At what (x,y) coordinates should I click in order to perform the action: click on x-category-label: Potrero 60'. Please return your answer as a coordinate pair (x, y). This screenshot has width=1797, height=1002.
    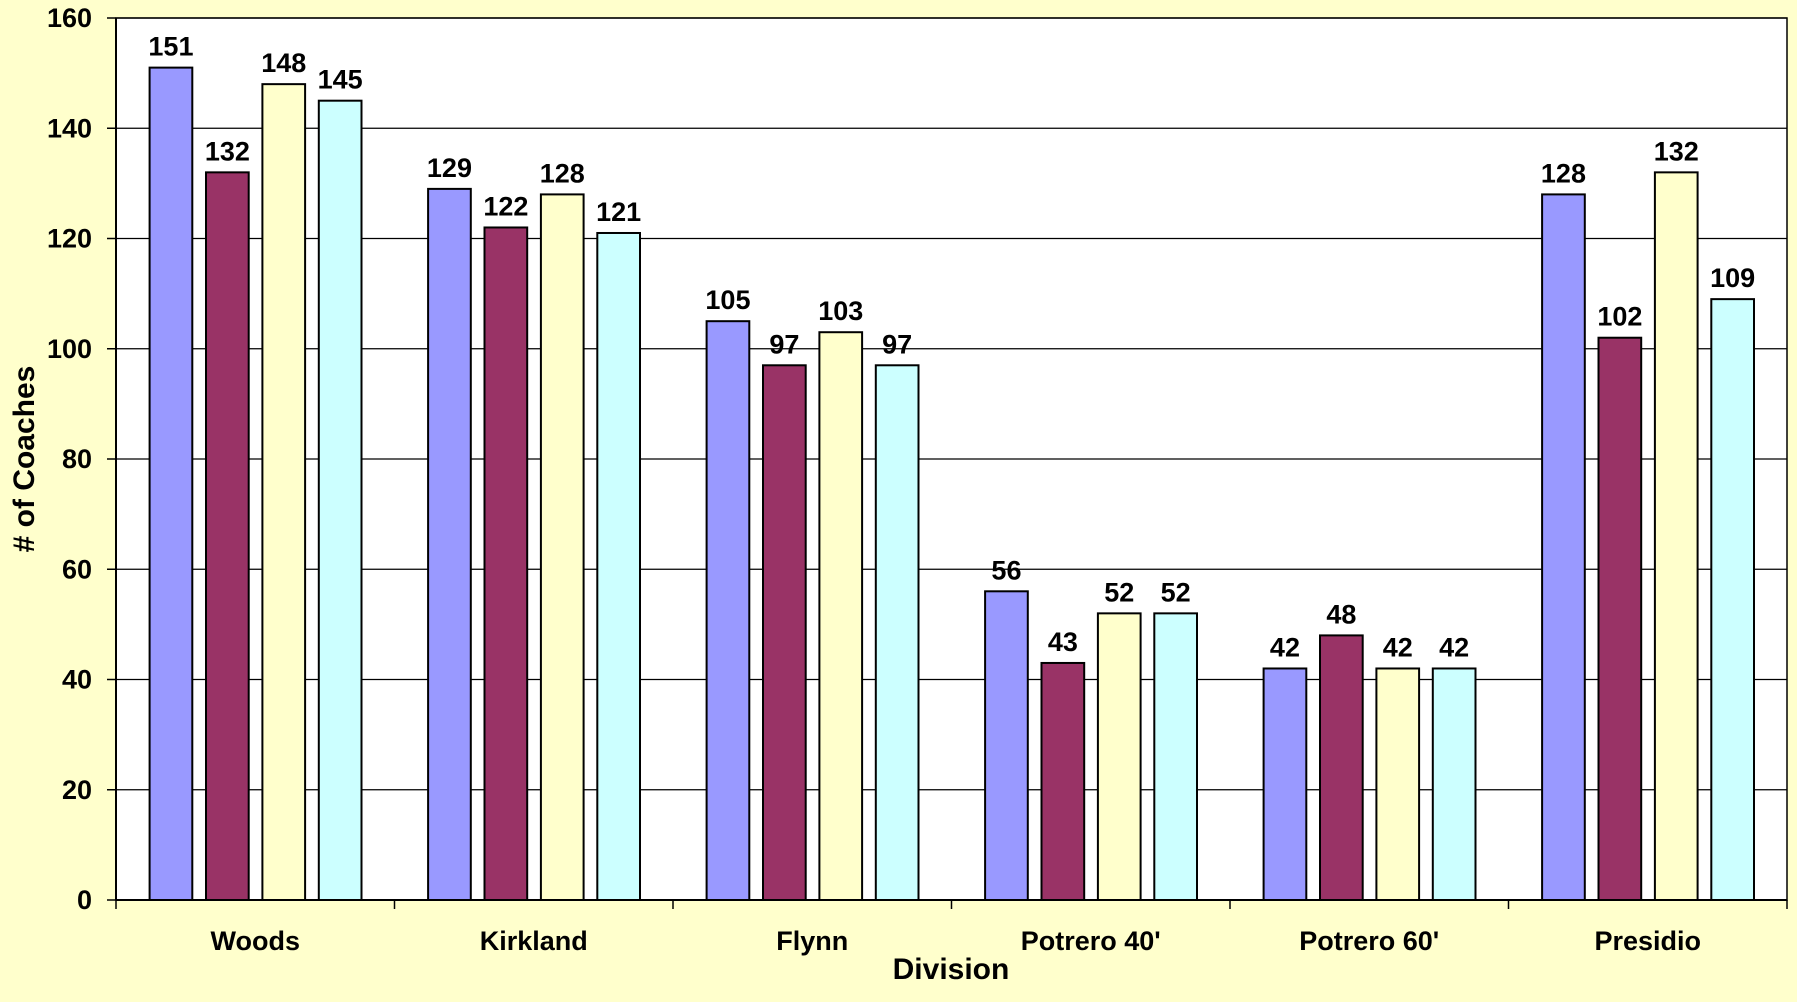
    Looking at the image, I should click on (1369, 941).